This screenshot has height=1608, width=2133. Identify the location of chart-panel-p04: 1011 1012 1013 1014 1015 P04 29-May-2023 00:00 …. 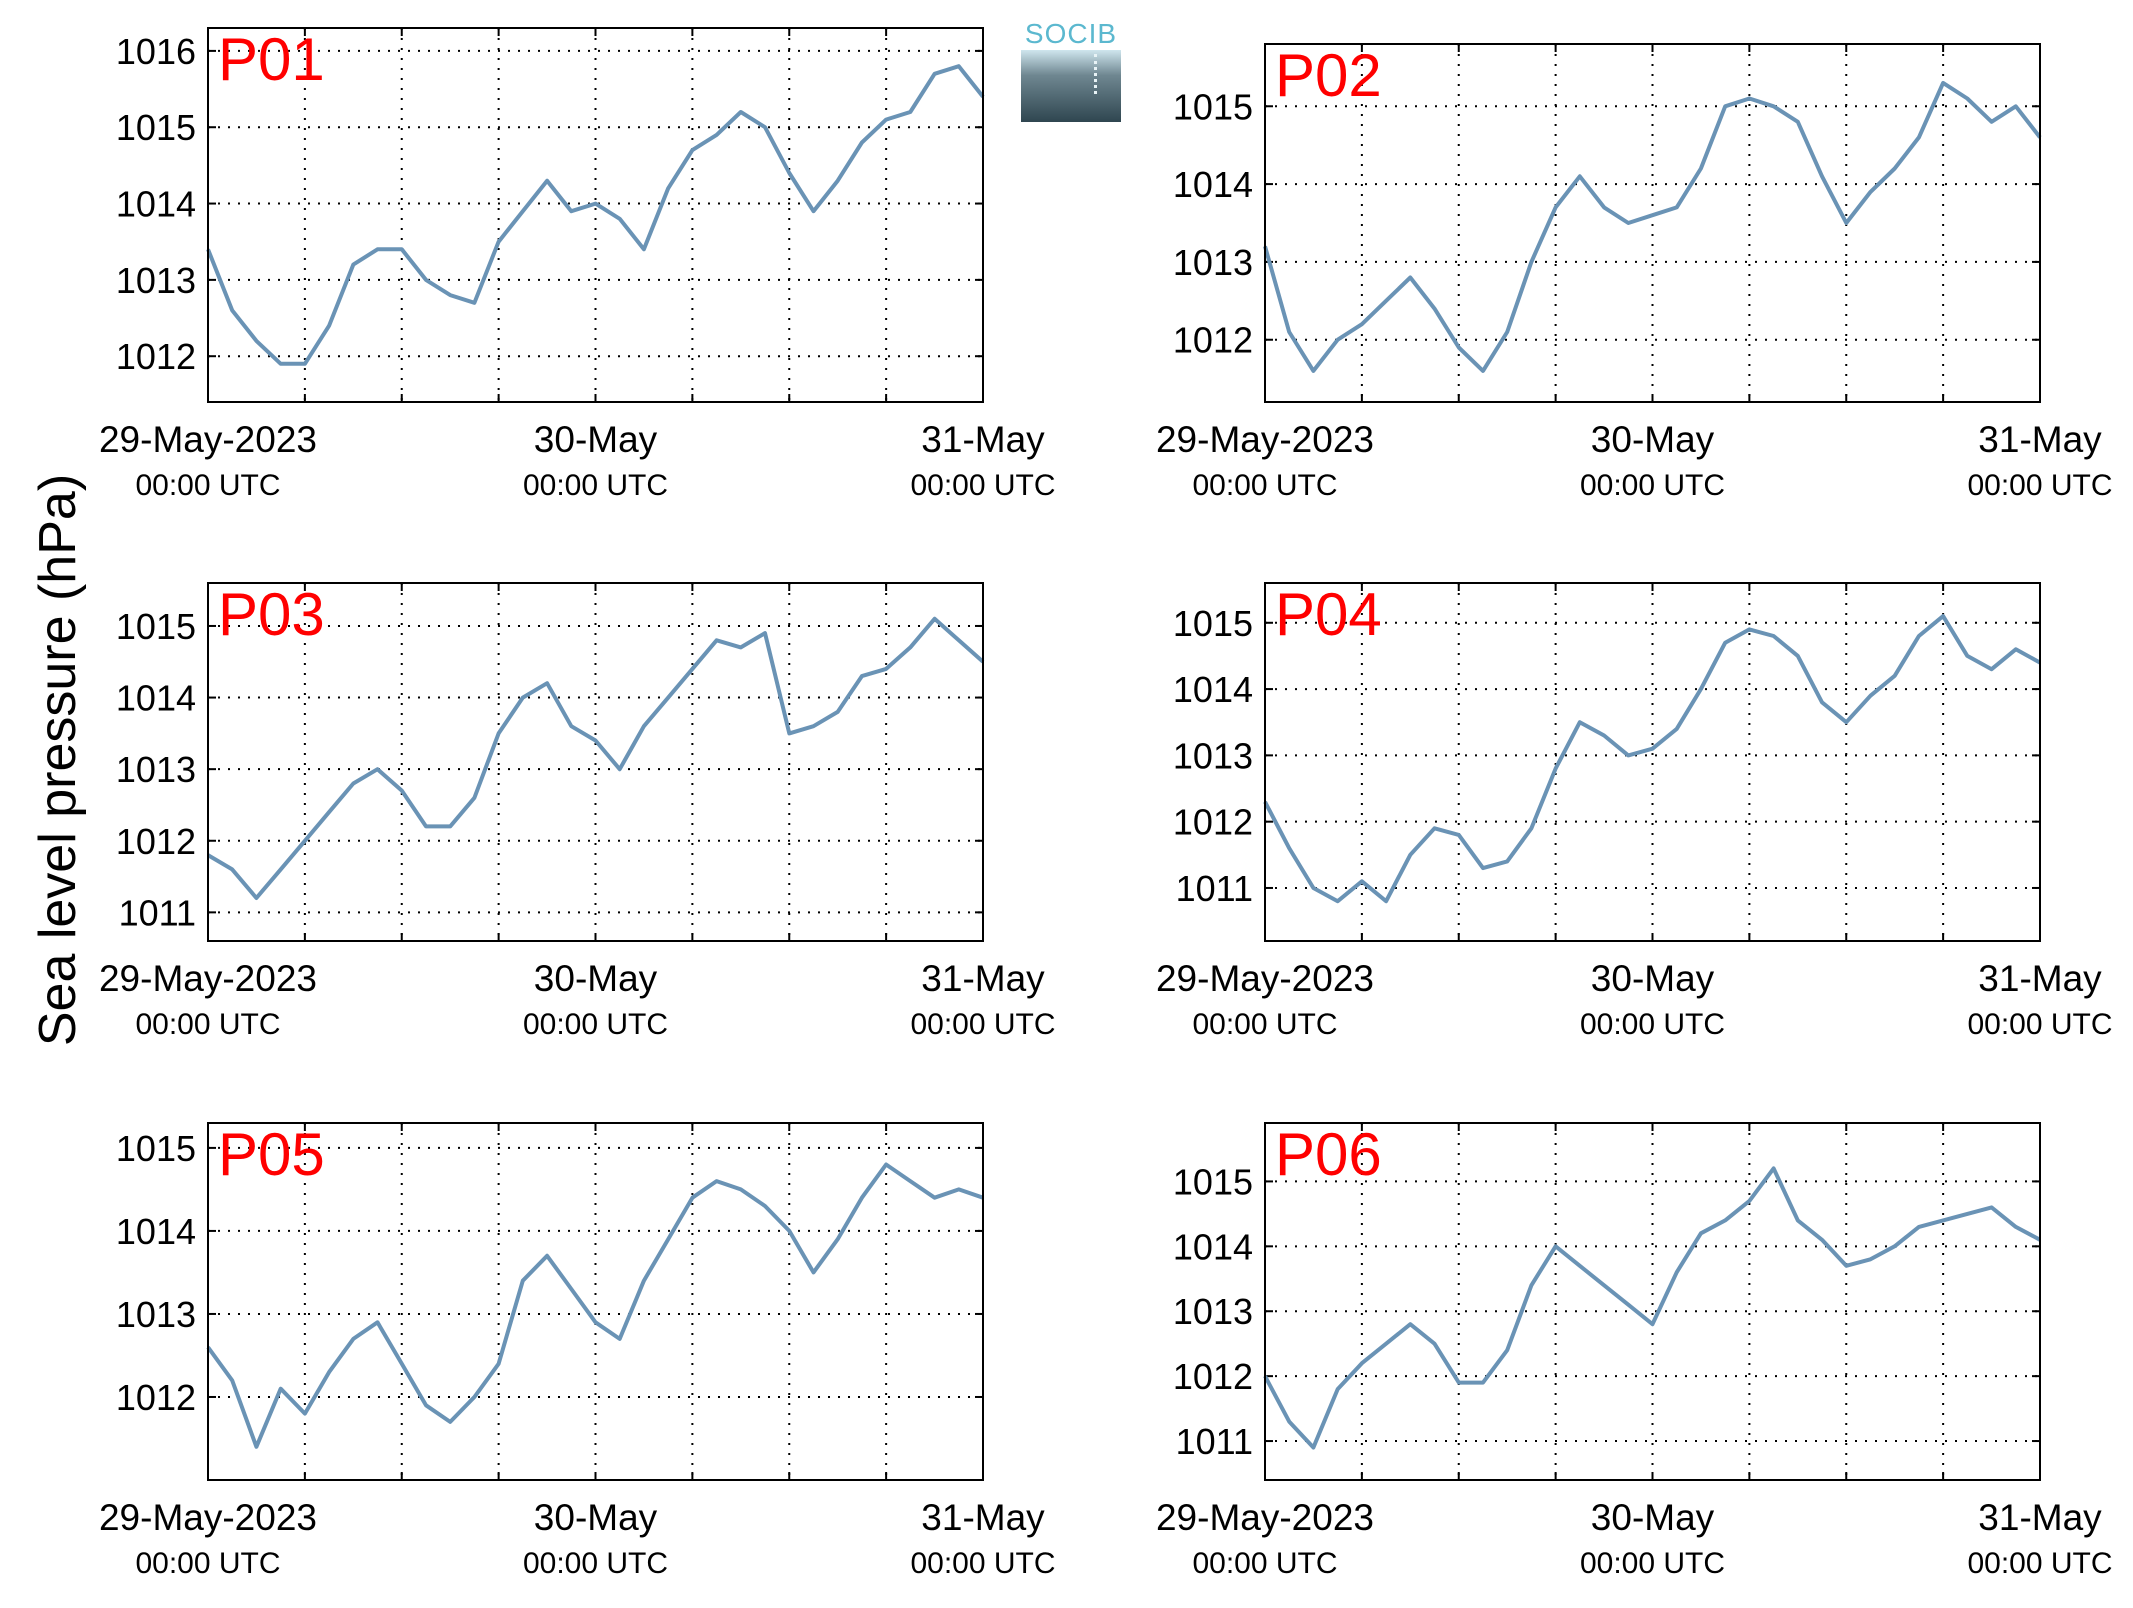
(1634, 811).